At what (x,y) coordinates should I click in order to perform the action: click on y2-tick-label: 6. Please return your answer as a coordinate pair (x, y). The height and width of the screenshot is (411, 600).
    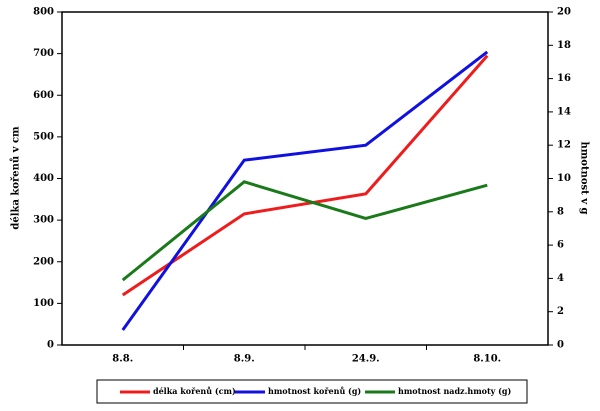
    Looking at the image, I should click on (560, 245).